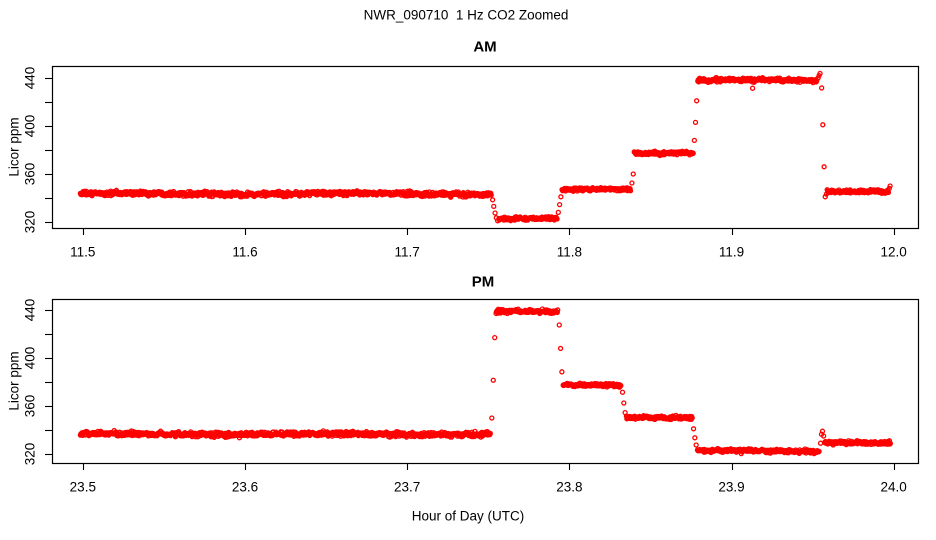 Image resolution: width=936 pixels, height=540 pixels. Describe the element at coordinates (731, 252) in the screenshot. I see `x-tick-label: 11.9` at that location.